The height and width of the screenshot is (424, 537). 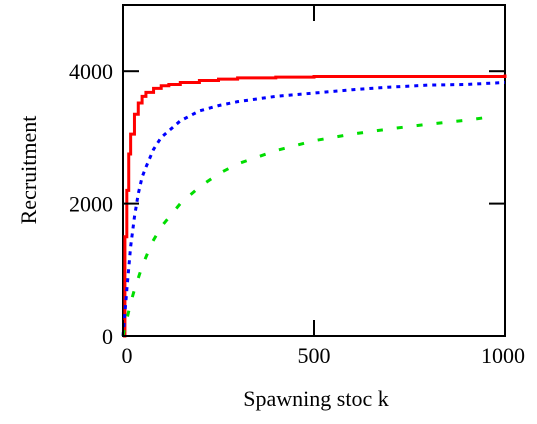 What do you see at coordinates (127, 355) in the screenshot?
I see `x-tick-label: 0` at bounding box center [127, 355].